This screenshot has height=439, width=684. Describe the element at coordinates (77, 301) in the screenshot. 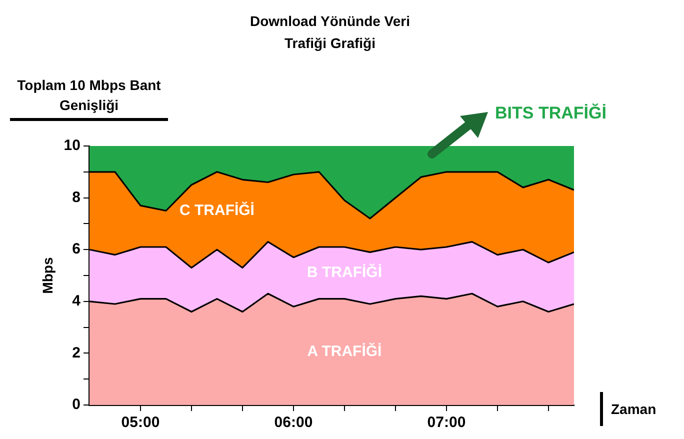

I see `y-tick-label: 4` at that location.